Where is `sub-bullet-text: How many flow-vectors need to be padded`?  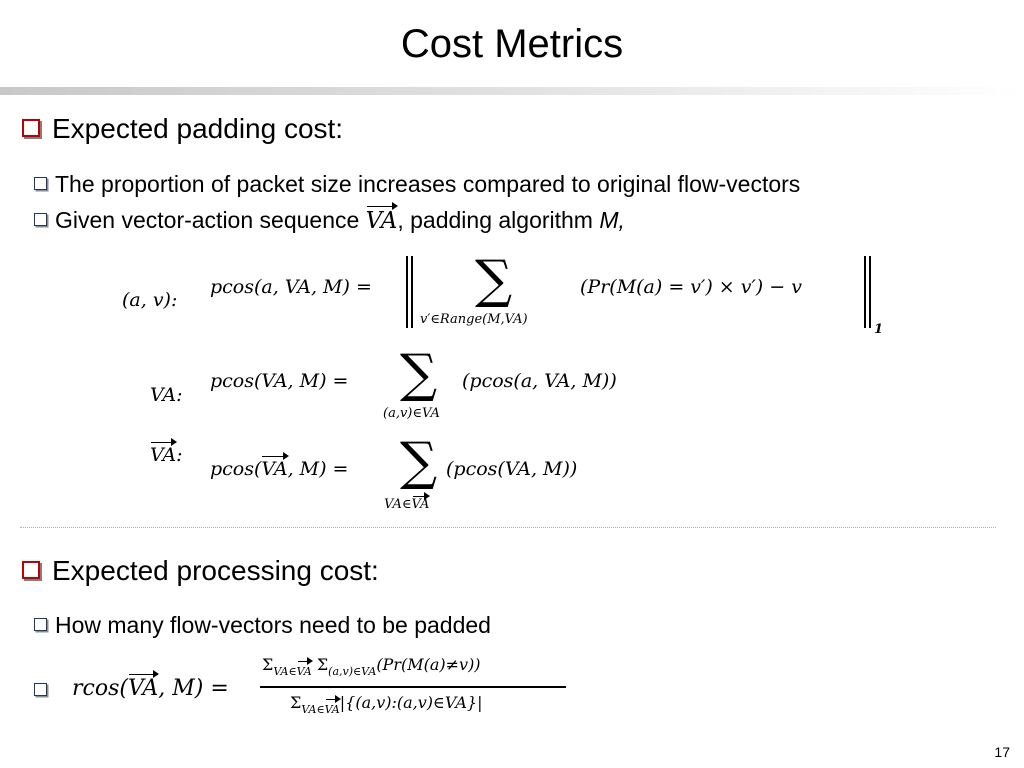
sub-bullet-text: How many flow-vectors need to be padded is located at coordinates (273, 625).